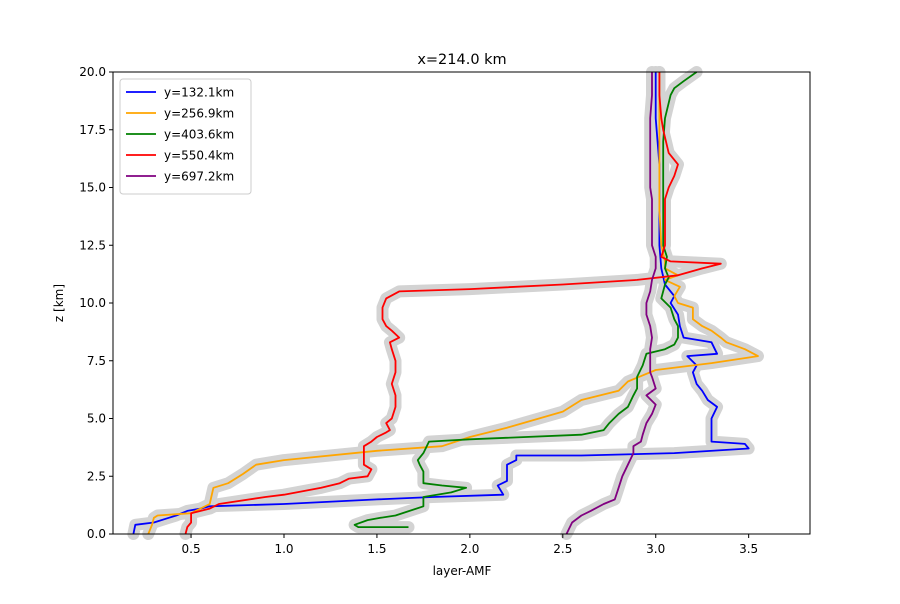 The image size is (900, 604). What do you see at coordinates (191, 549) in the screenshot?
I see `x-tick-label: 0.5` at bounding box center [191, 549].